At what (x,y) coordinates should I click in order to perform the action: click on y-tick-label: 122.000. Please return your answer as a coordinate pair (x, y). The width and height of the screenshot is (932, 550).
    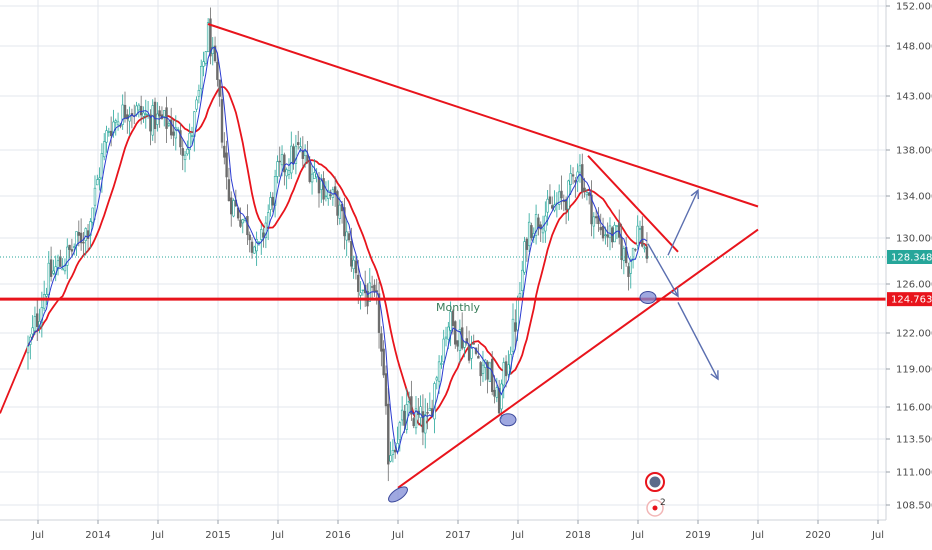
    Looking at the image, I should click on (914, 334).